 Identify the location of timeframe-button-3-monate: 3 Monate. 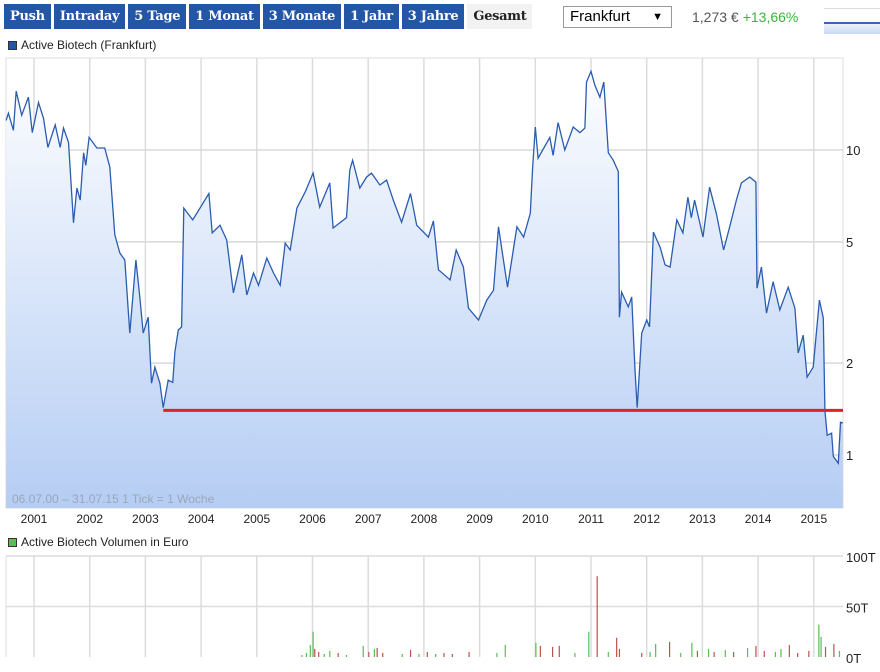
(302, 16).